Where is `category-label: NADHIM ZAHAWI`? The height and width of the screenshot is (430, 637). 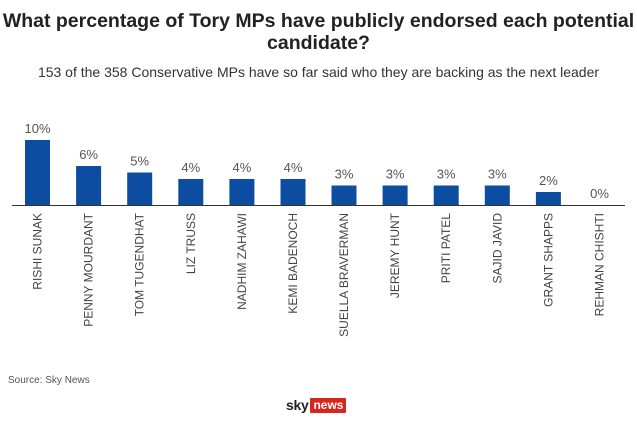 category-label: NADHIM ZAHAWI is located at coordinates (242, 261).